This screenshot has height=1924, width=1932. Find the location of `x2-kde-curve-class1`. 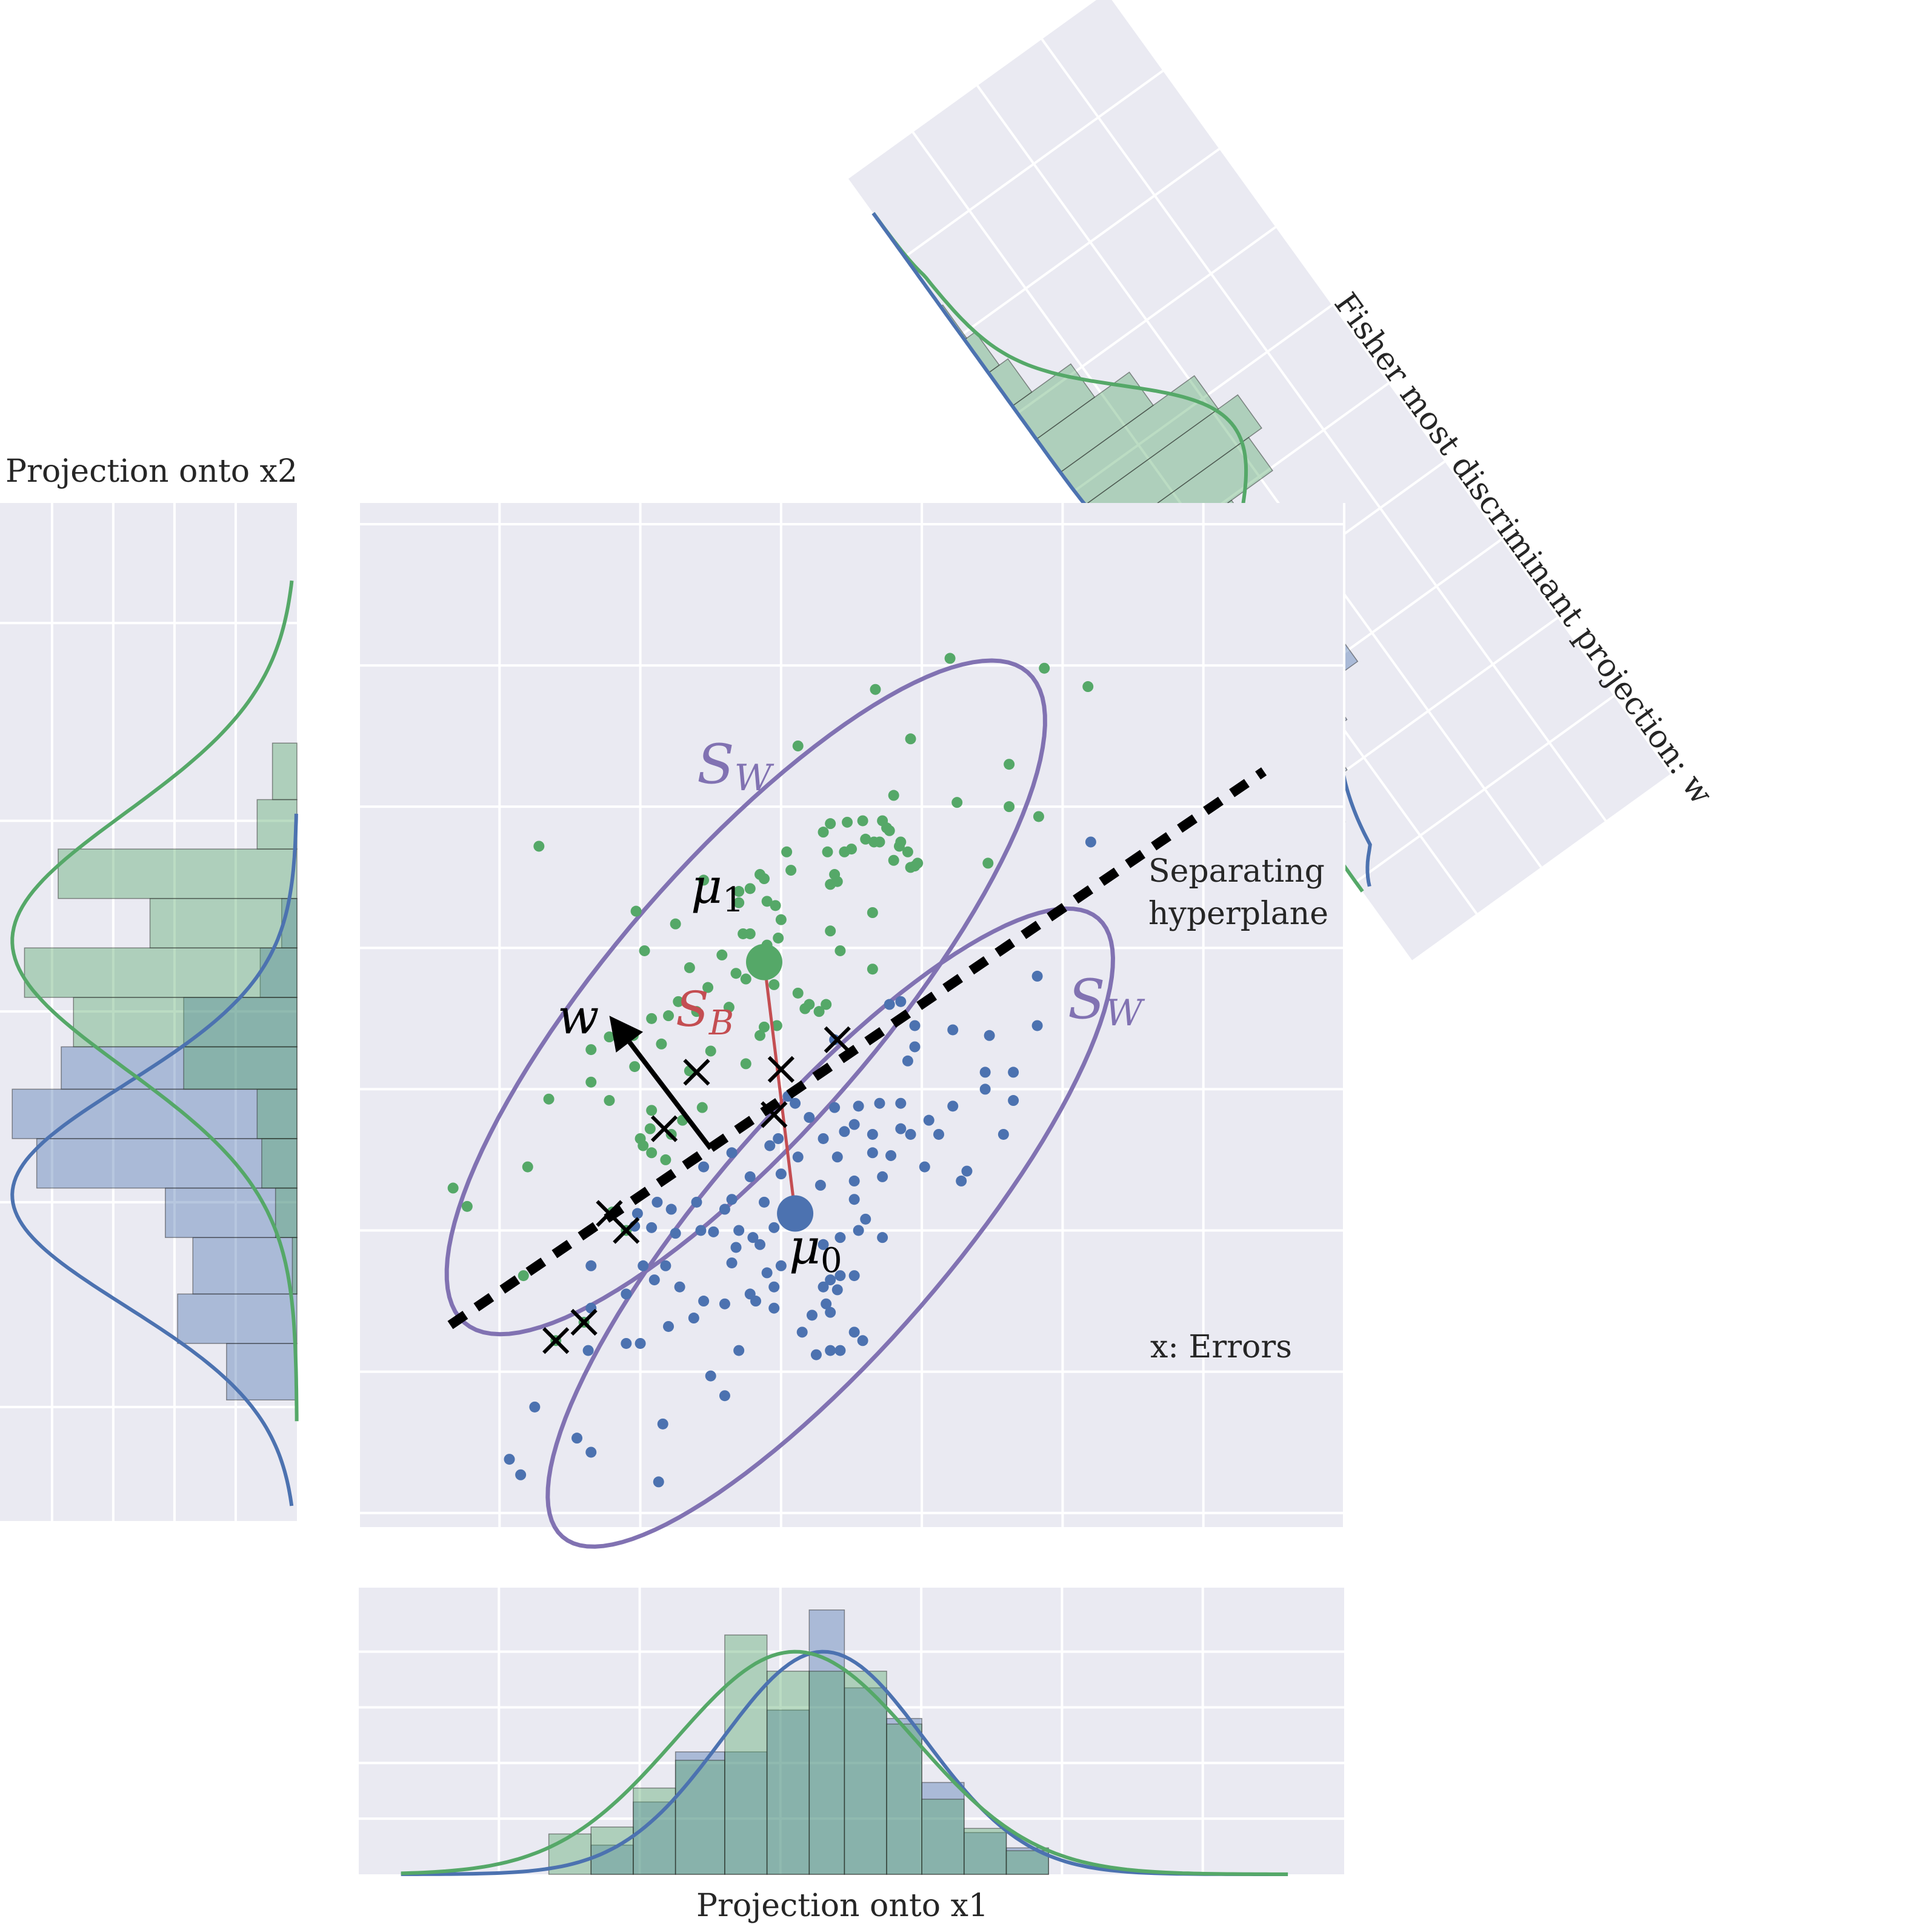

x2-kde-curve-class1 is located at coordinates (154, 1001).